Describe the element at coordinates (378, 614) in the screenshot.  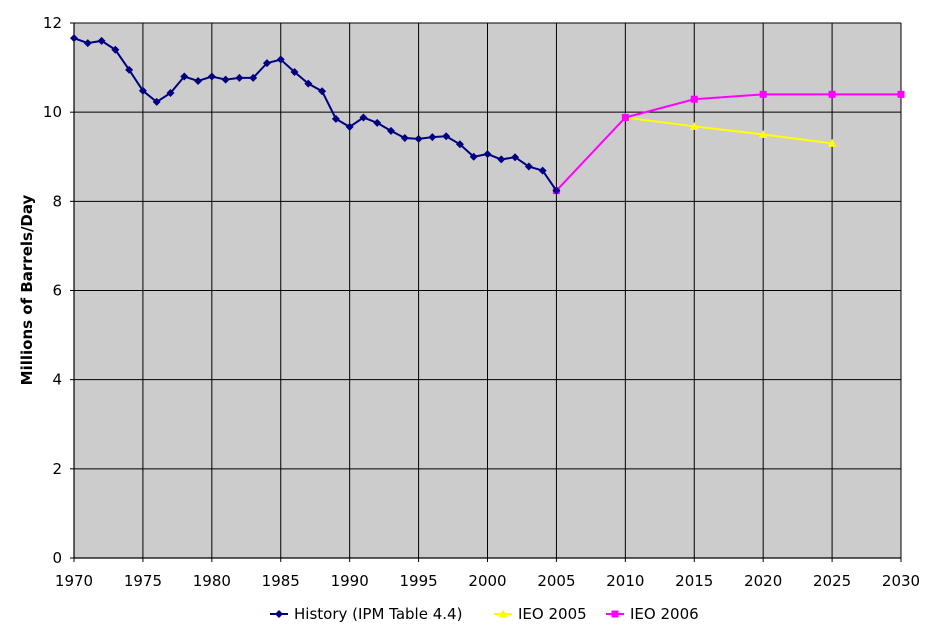
I see `legend-label: History (IPM Table 4.4)` at that location.